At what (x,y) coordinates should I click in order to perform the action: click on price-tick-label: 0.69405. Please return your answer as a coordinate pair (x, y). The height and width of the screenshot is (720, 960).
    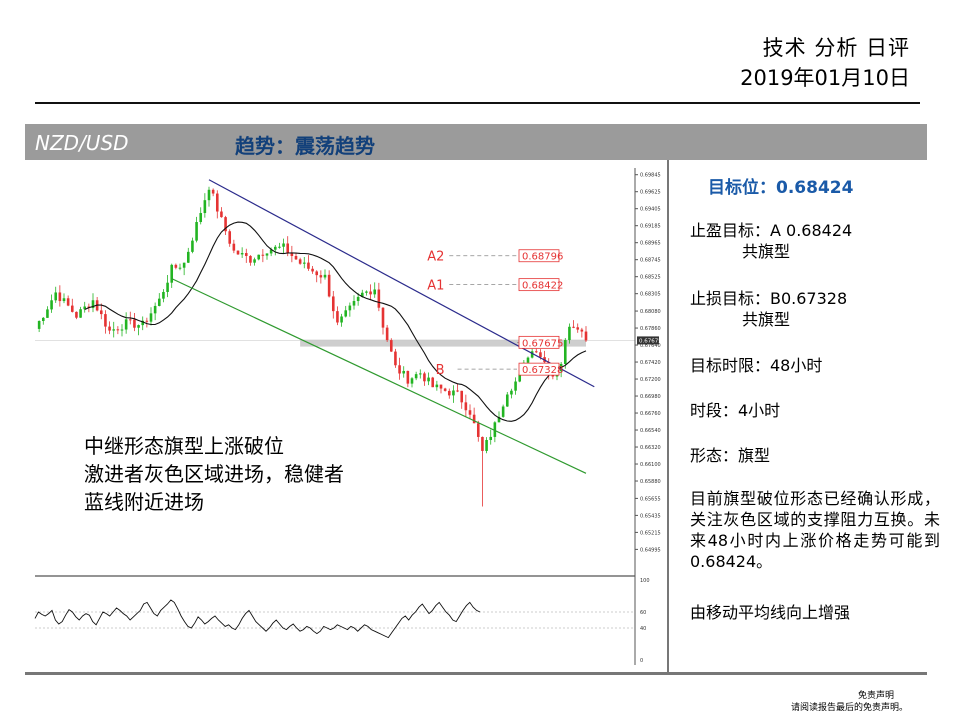
    Looking at the image, I should click on (650, 210).